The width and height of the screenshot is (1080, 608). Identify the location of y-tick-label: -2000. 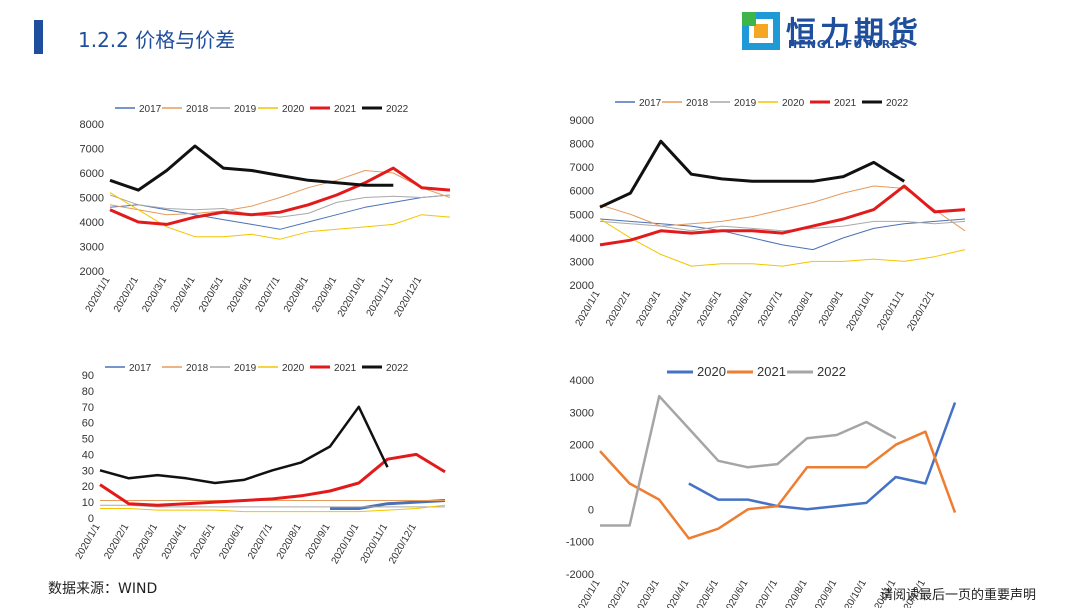
(580, 575).